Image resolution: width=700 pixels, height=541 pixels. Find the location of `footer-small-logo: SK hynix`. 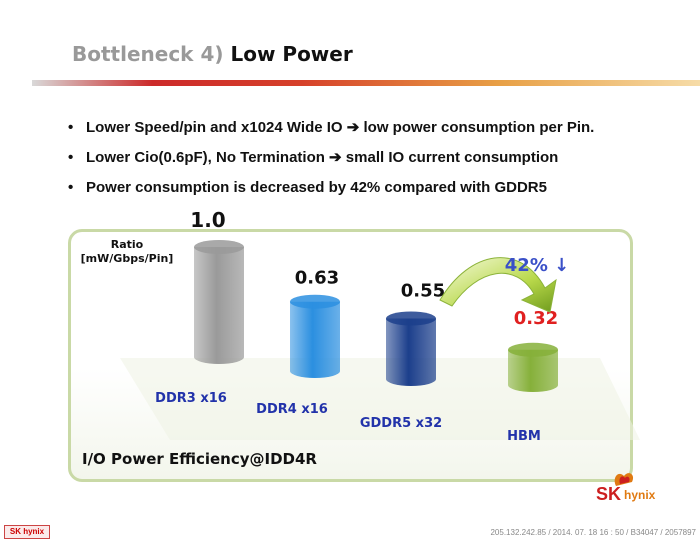

footer-small-logo: SK hynix is located at coordinates (27, 532).